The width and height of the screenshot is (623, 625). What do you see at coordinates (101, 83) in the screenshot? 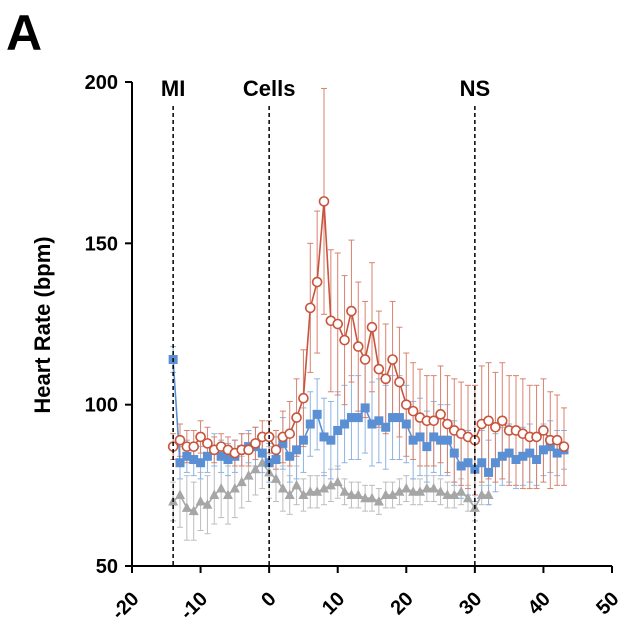
I see `y-tick-label: 200` at bounding box center [101, 83].